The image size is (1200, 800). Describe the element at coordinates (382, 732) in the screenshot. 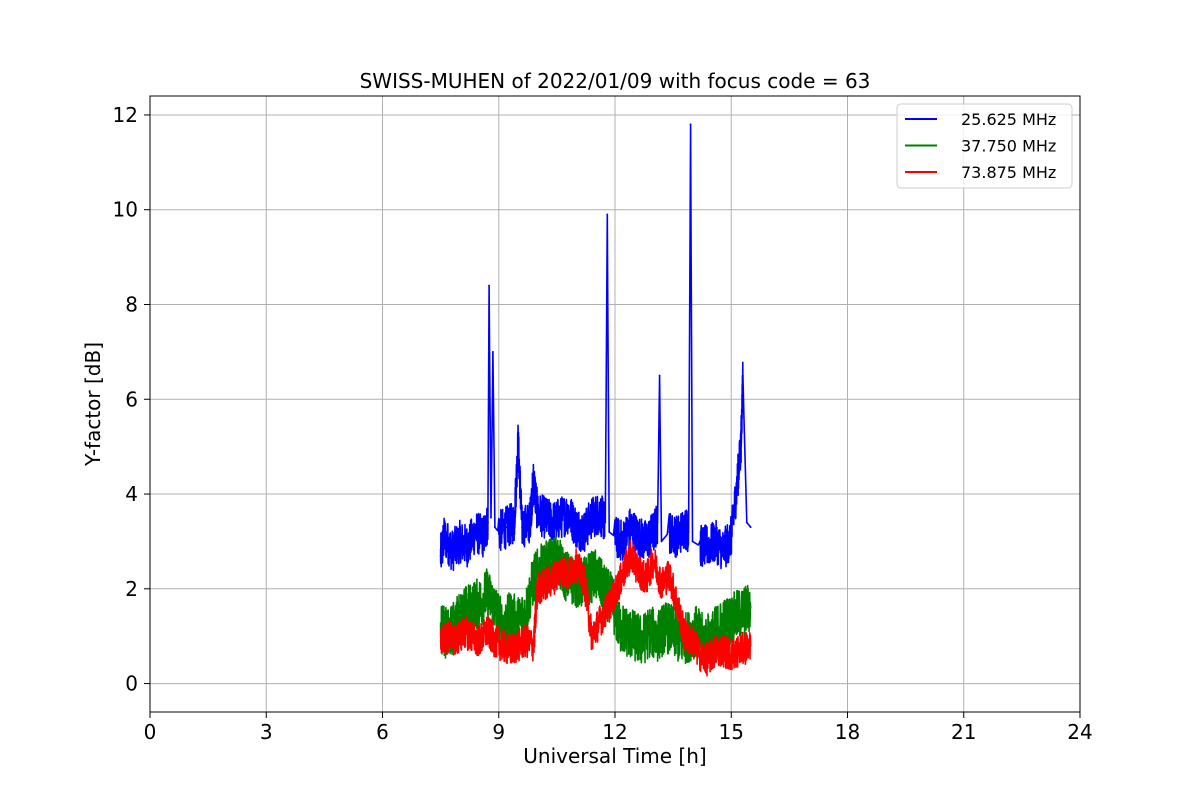

I see `x-tick-label: 6` at that location.